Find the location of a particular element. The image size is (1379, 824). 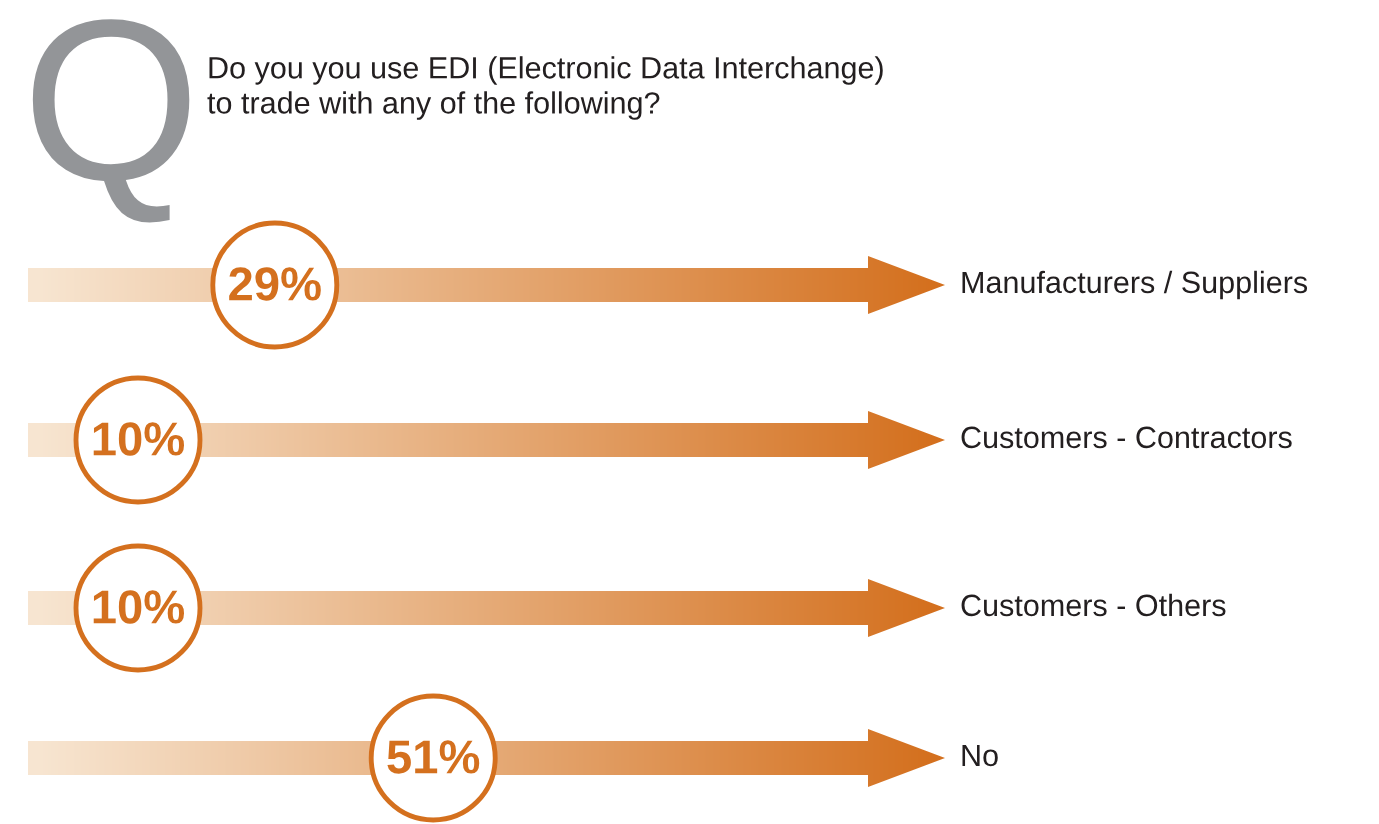

data-label: 51% is located at coordinates (433, 757).